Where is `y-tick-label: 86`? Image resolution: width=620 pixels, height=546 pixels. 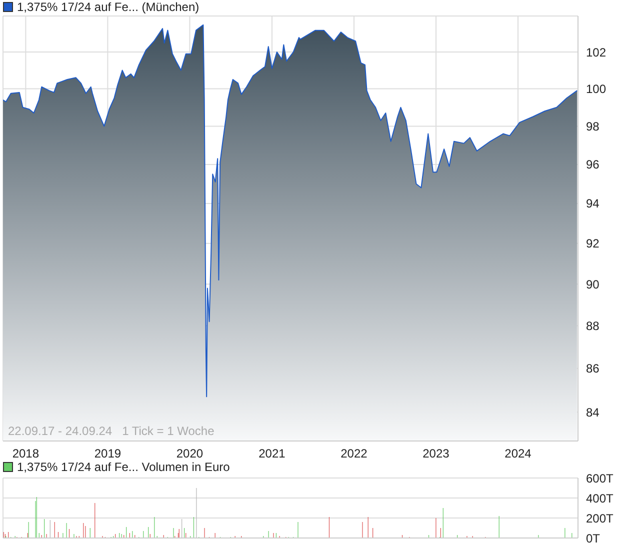
y-tick-label: 86 is located at coordinates (593, 369).